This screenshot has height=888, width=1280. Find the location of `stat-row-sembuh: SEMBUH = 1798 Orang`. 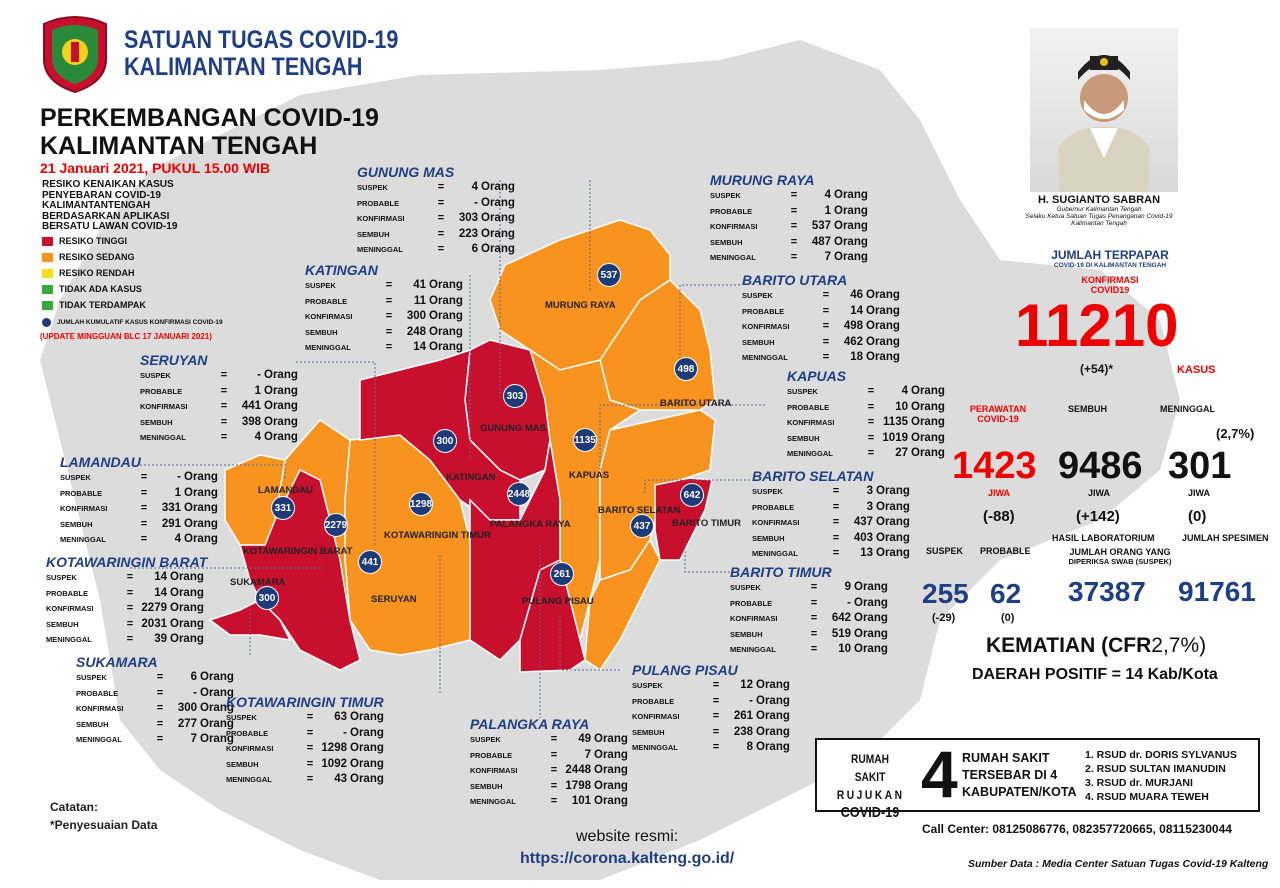

stat-row-sembuh: SEMBUH = 1798 Orang is located at coordinates (549, 787).